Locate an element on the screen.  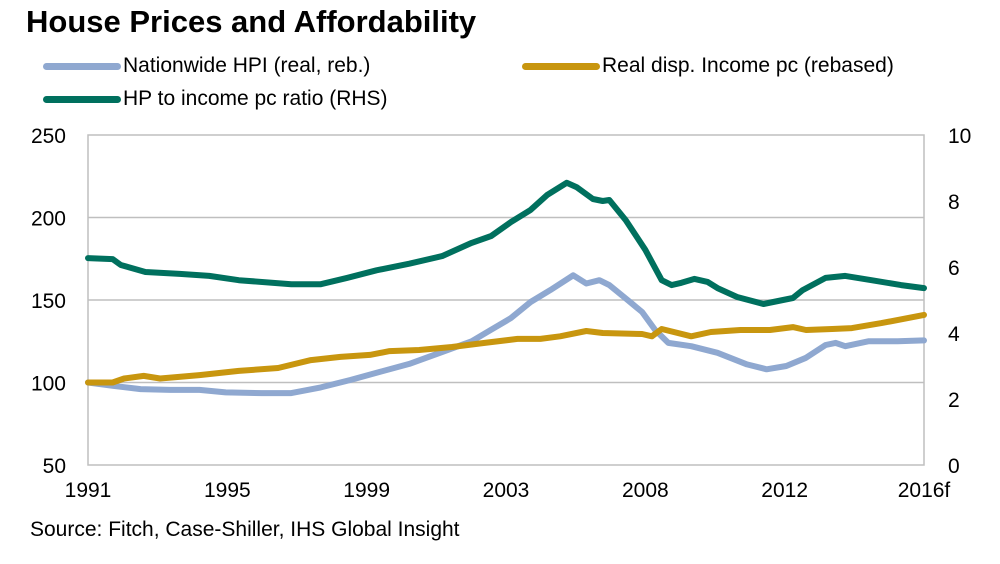
x-tick-label: 1991 is located at coordinates (88, 490).